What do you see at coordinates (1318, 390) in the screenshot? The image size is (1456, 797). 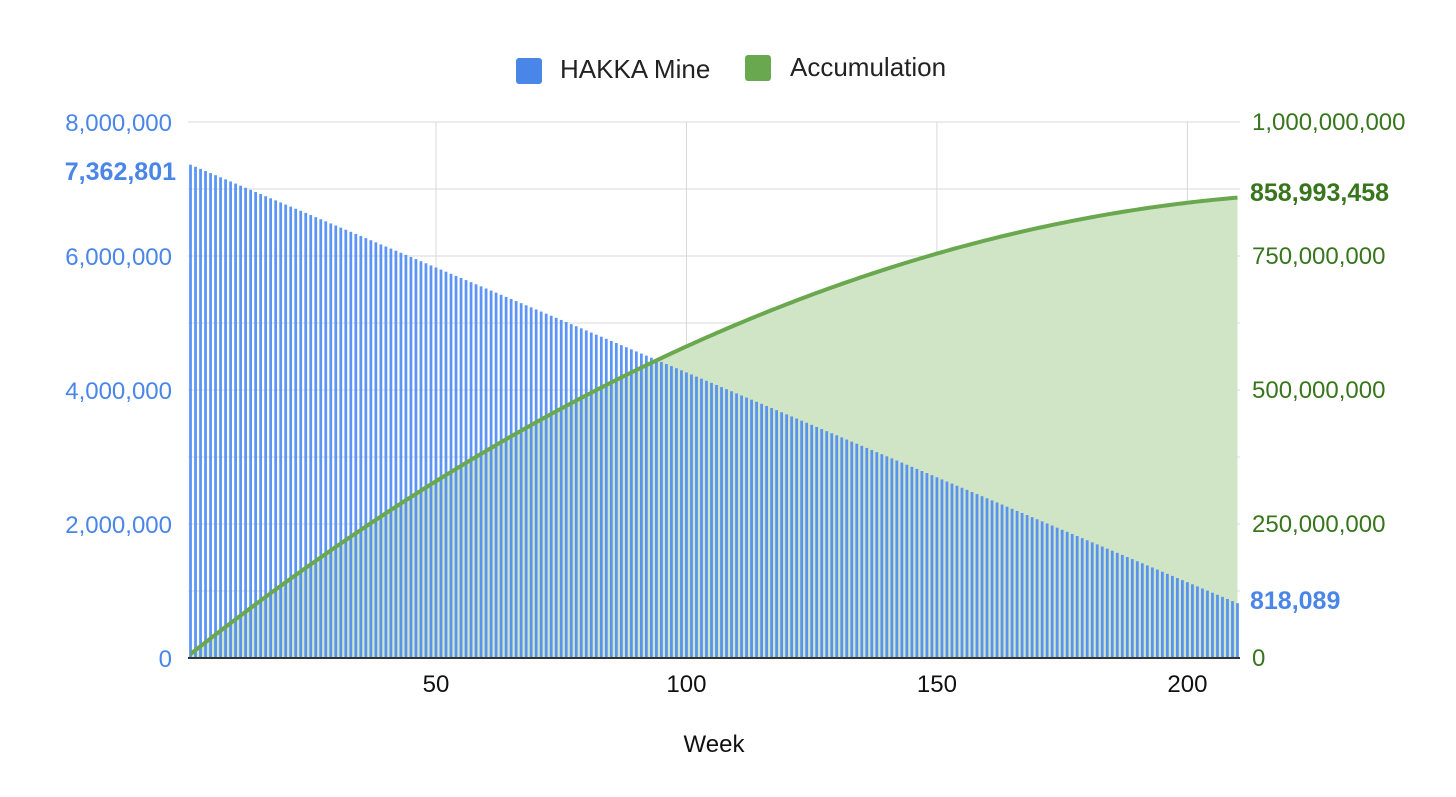 I see `y-right-tick-label: 500,000,000` at bounding box center [1318, 390].